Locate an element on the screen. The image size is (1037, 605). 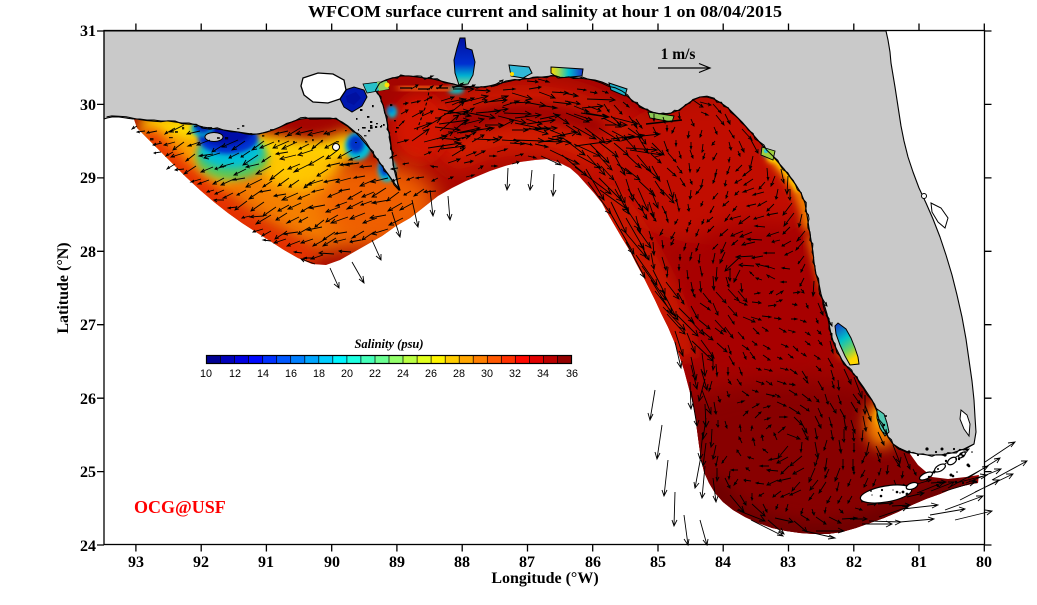
svg-text: 87 is located at coordinates (527, 562).